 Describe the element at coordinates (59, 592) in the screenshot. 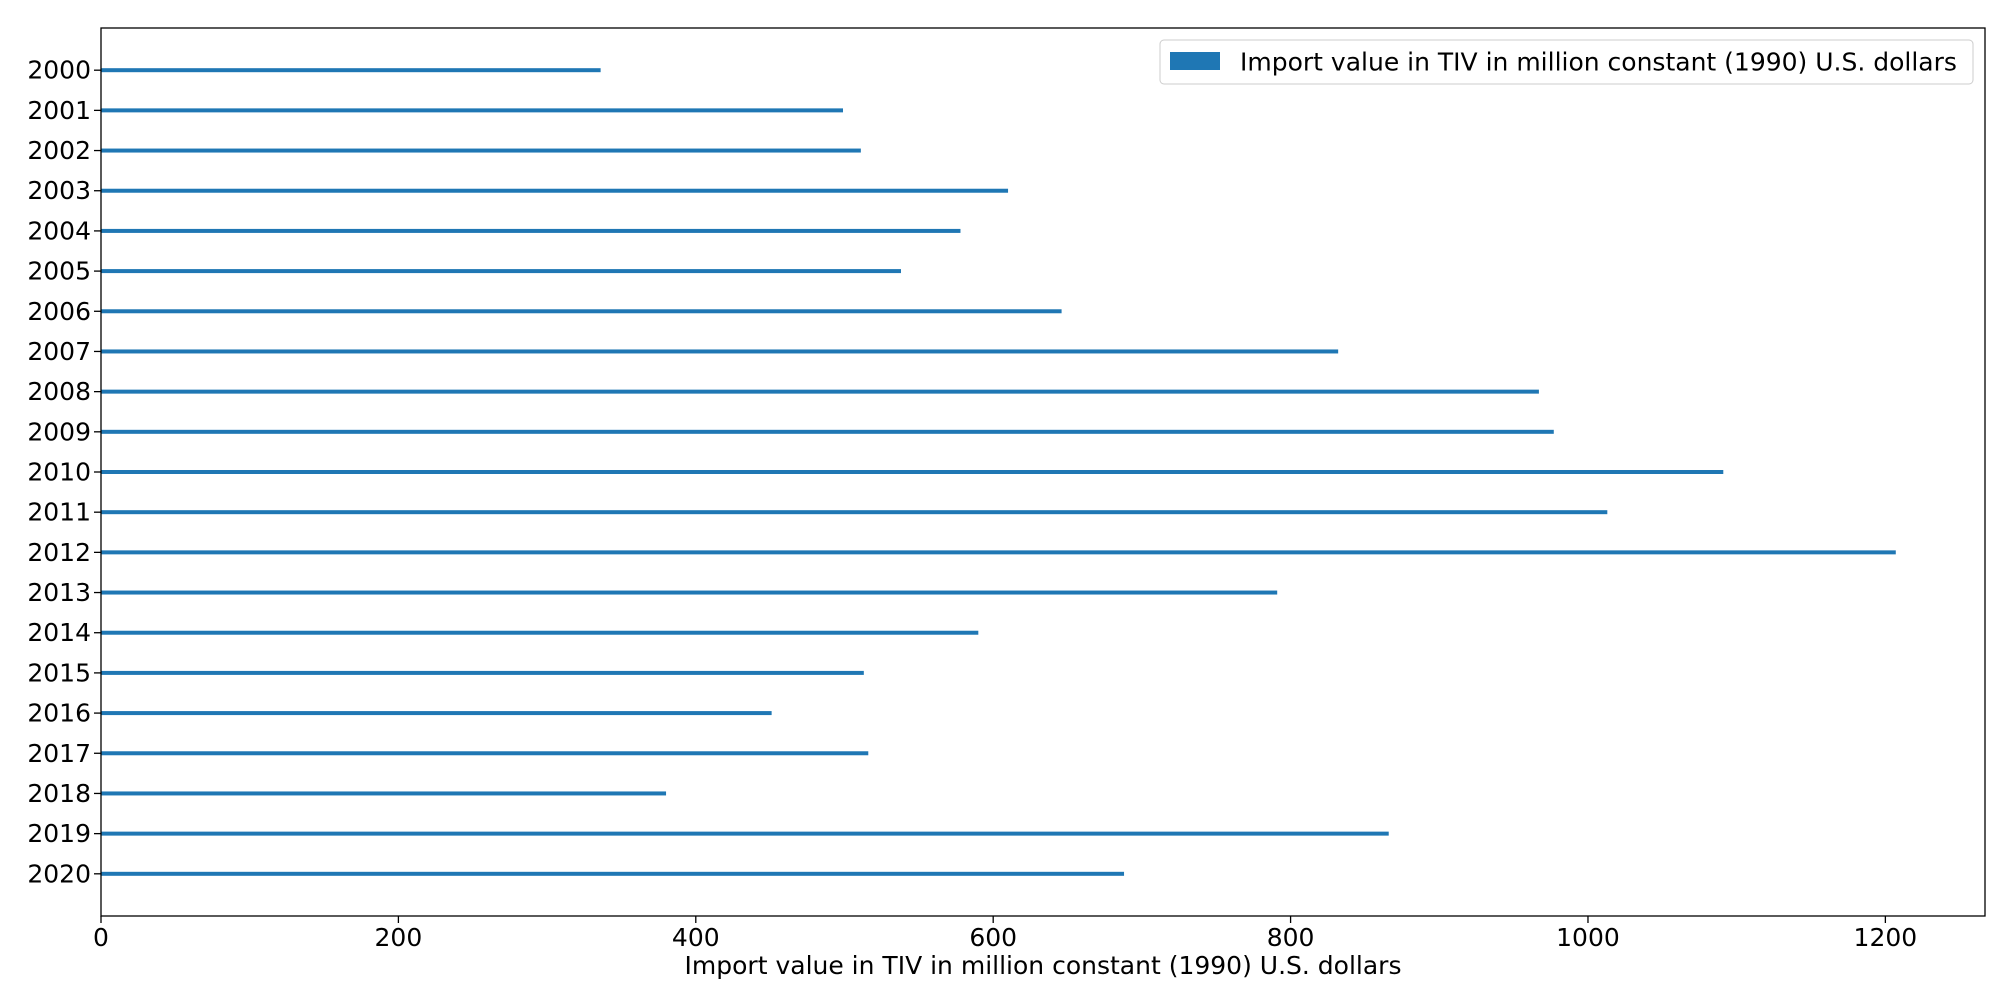

I see `y-tick-label: 2013` at that location.